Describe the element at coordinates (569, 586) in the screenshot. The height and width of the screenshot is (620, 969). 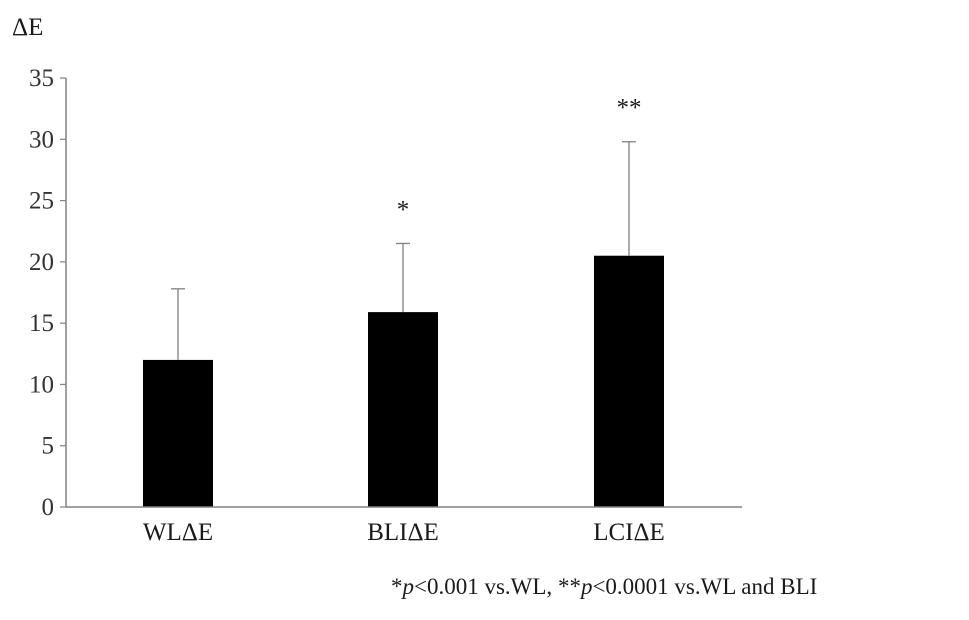
I see `footnote-star2: **` at that location.